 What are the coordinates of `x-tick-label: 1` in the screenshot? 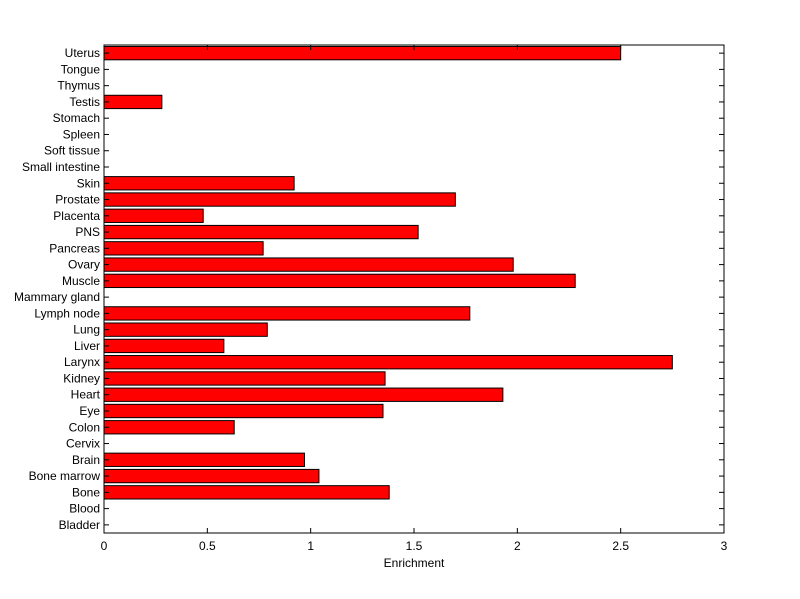 It's located at (310, 546).